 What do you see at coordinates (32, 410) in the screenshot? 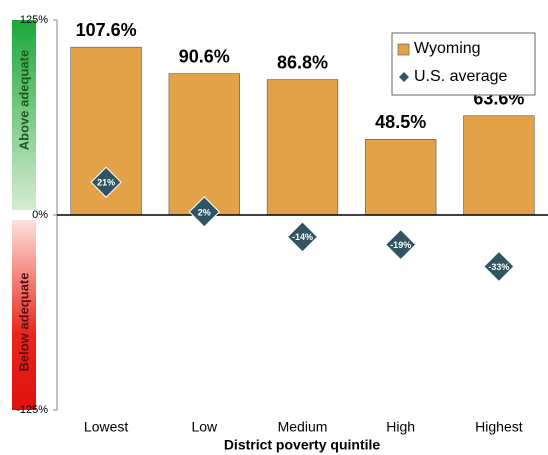
I see `y-tick-label: -125%` at bounding box center [32, 410].